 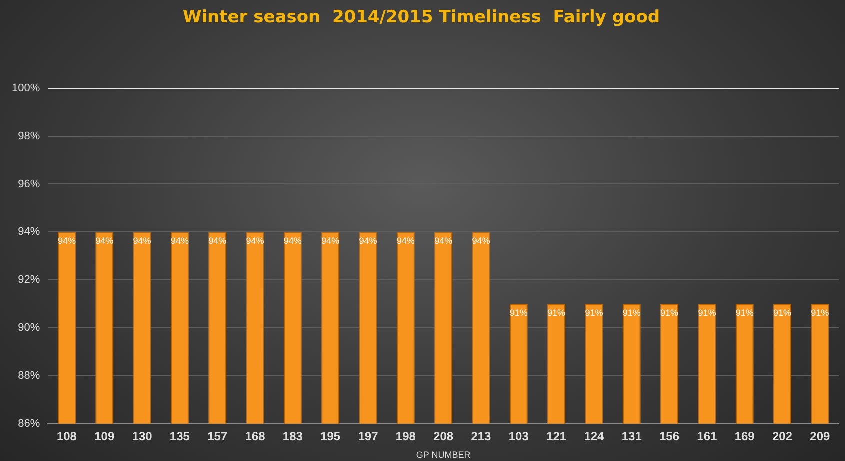 I want to click on x-tick-label: 135, so click(x=180, y=436).